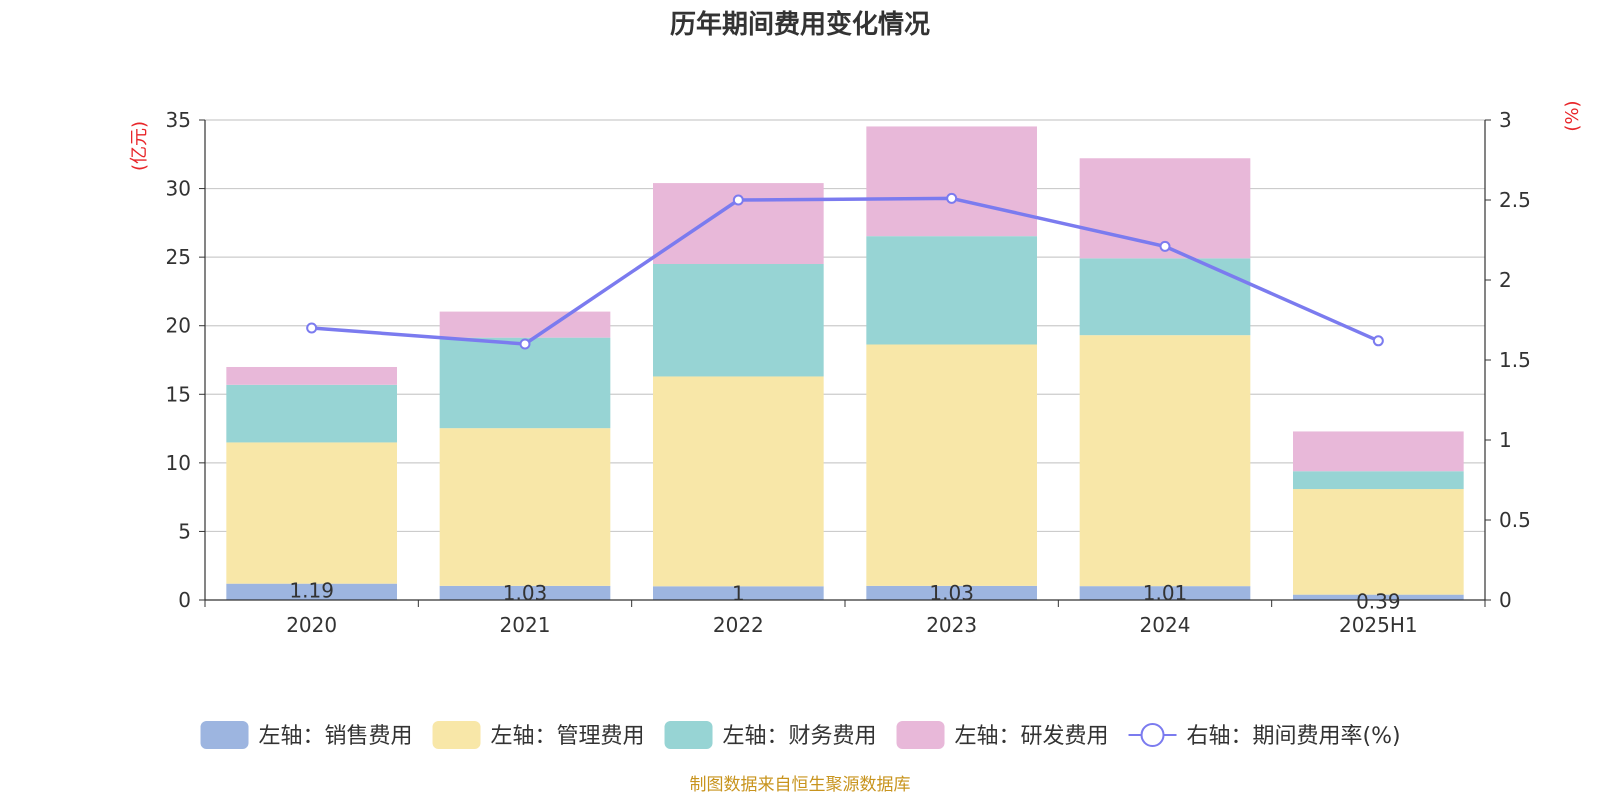 This screenshot has width=1600, height=800. I want to click on data-label: 0.39, so click(1378, 602).